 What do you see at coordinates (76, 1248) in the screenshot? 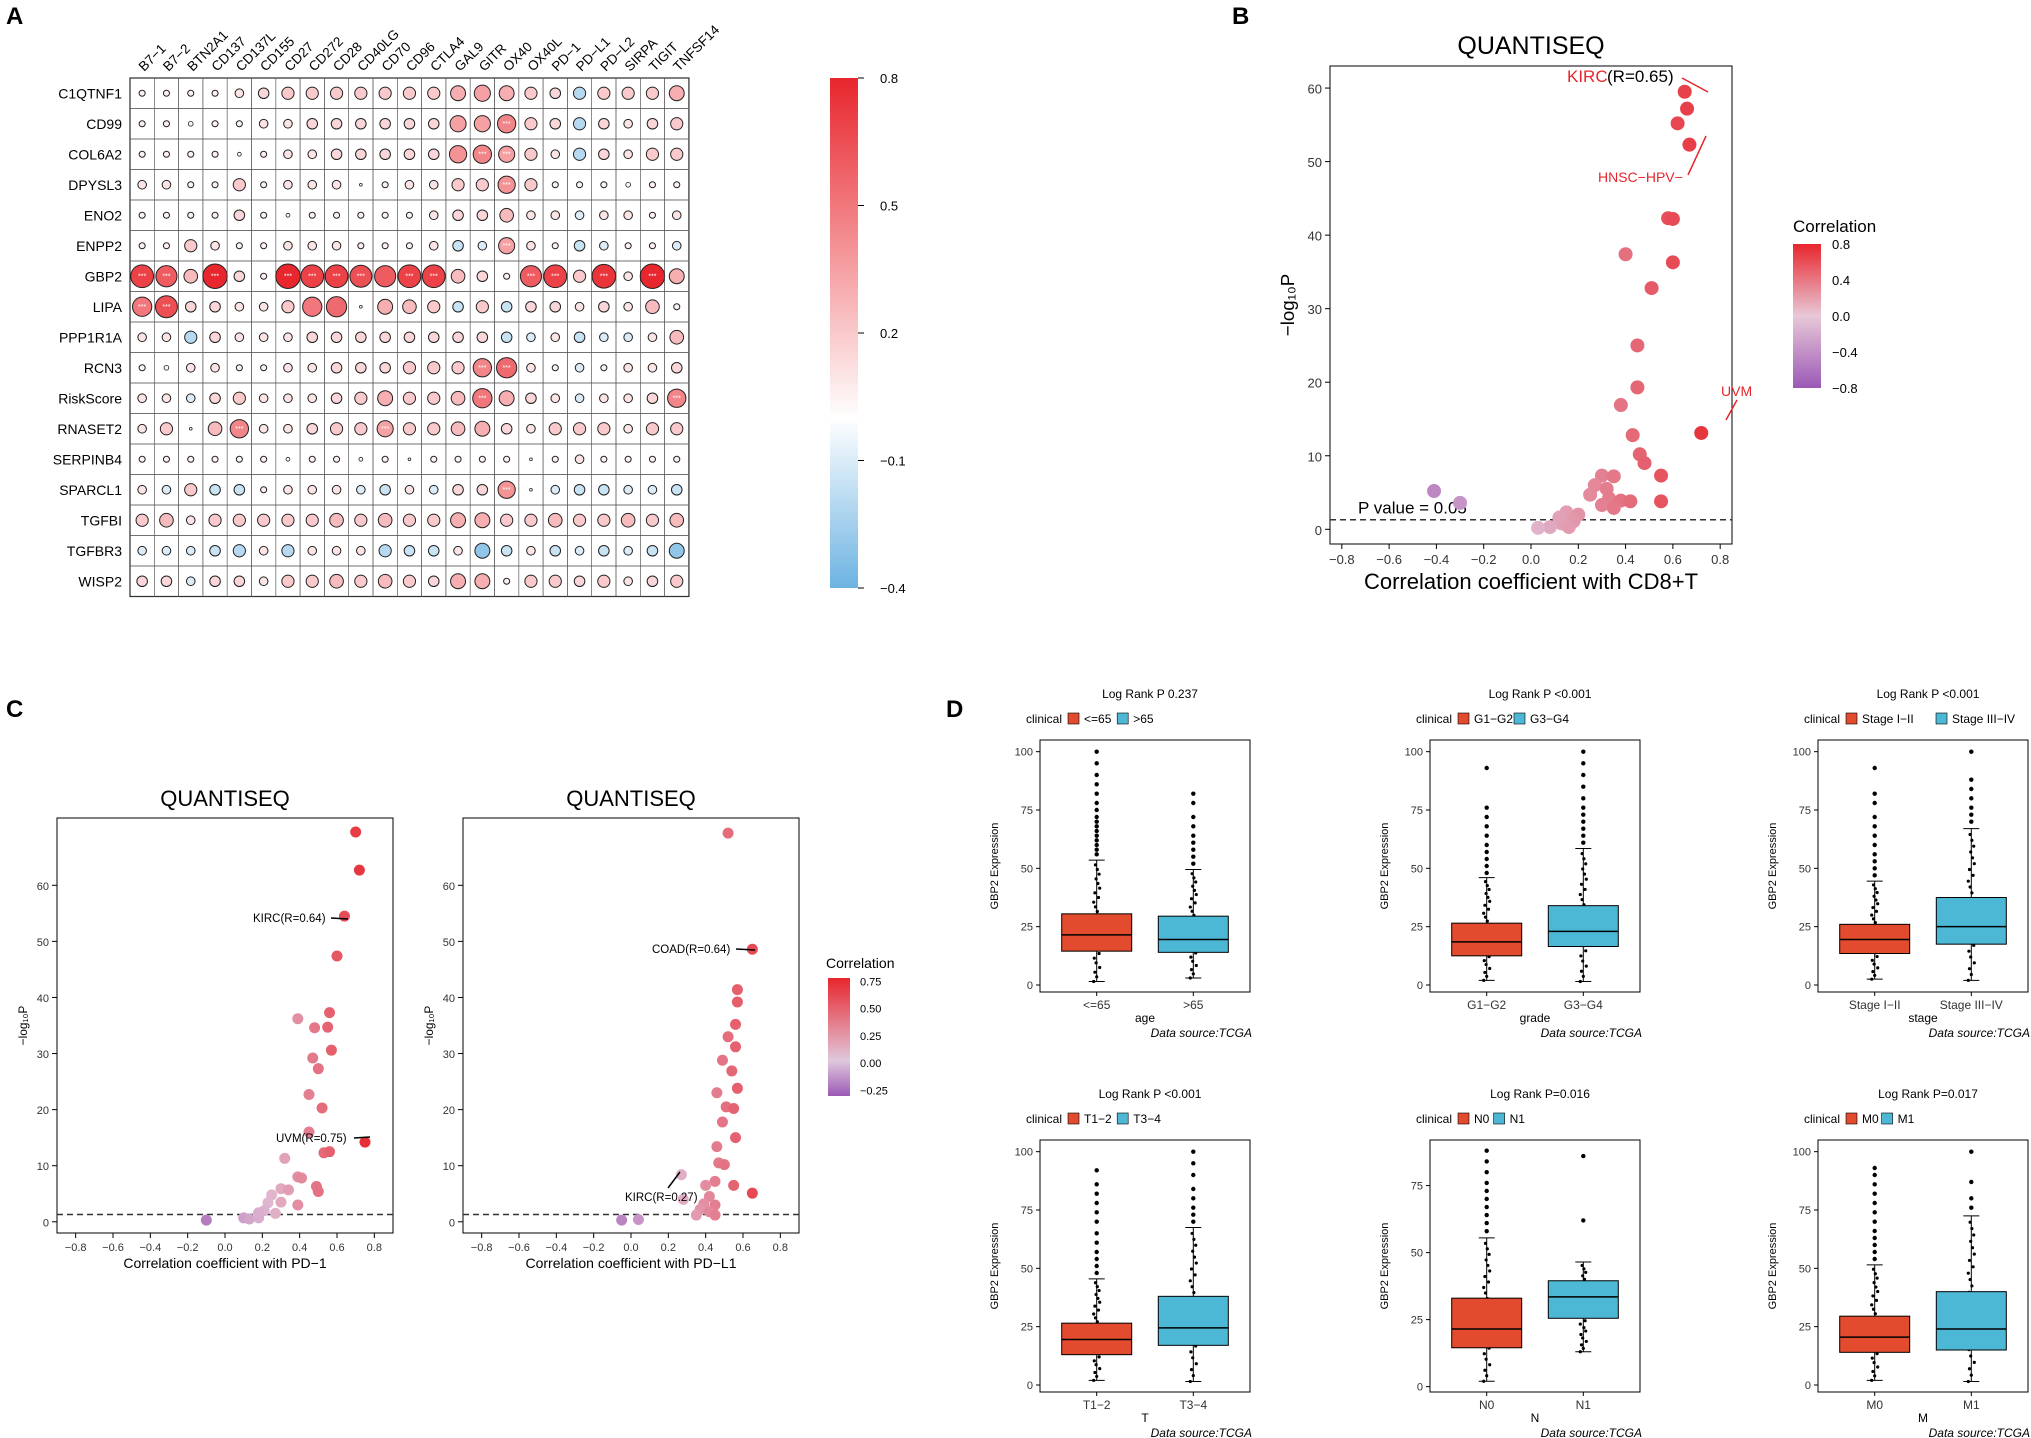
I see `x-tick-label: −0.8` at bounding box center [76, 1248].